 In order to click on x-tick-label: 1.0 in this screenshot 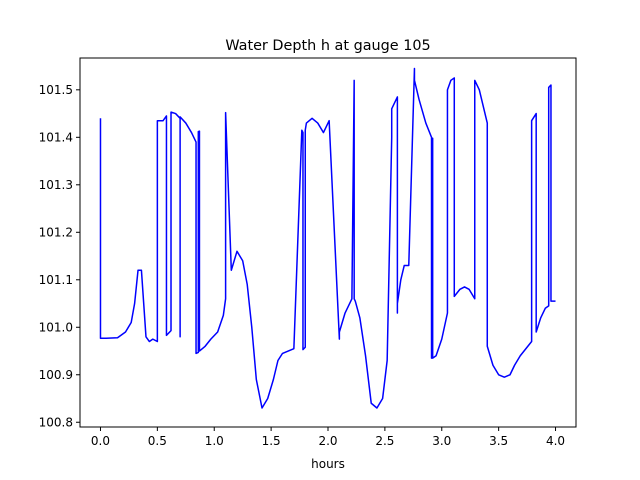, I will do `click(214, 441)`.